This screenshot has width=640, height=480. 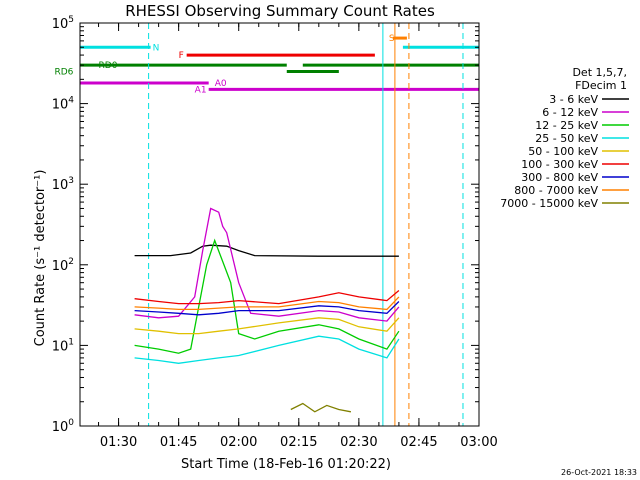 What do you see at coordinates (418, 442) in the screenshot?
I see `x-tick-label: 02:45` at bounding box center [418, 442].